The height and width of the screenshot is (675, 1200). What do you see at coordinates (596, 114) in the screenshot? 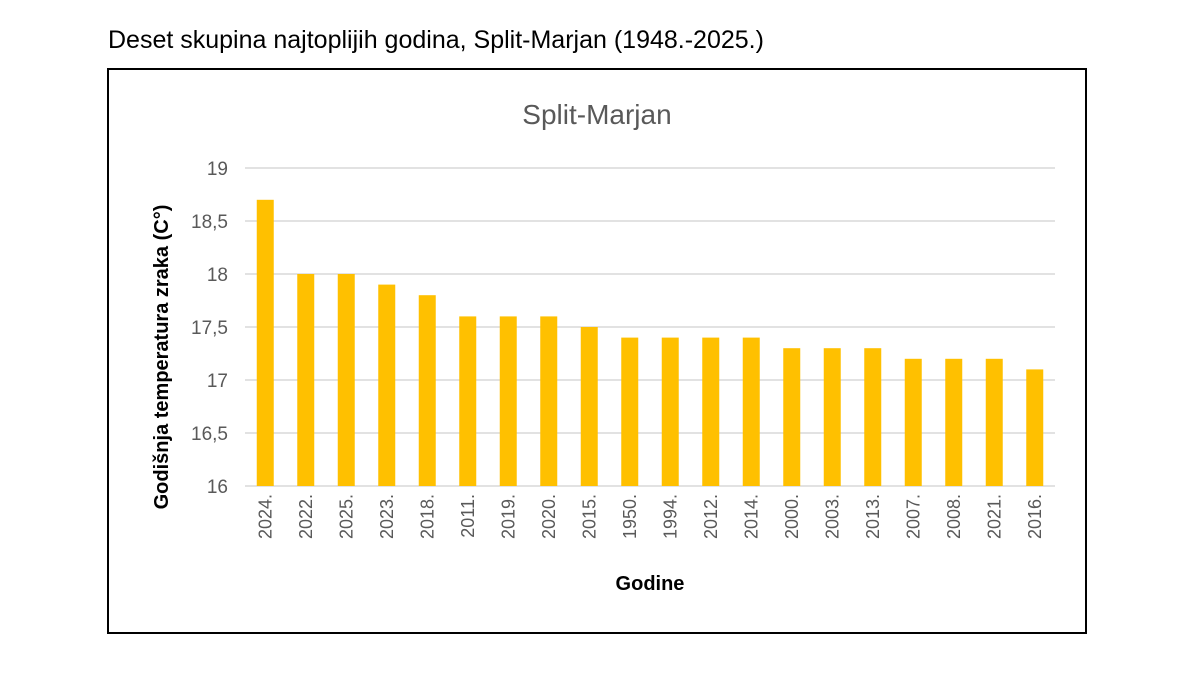
I see `chart-title: Split-Marjan` at bounding box center [596, 114].